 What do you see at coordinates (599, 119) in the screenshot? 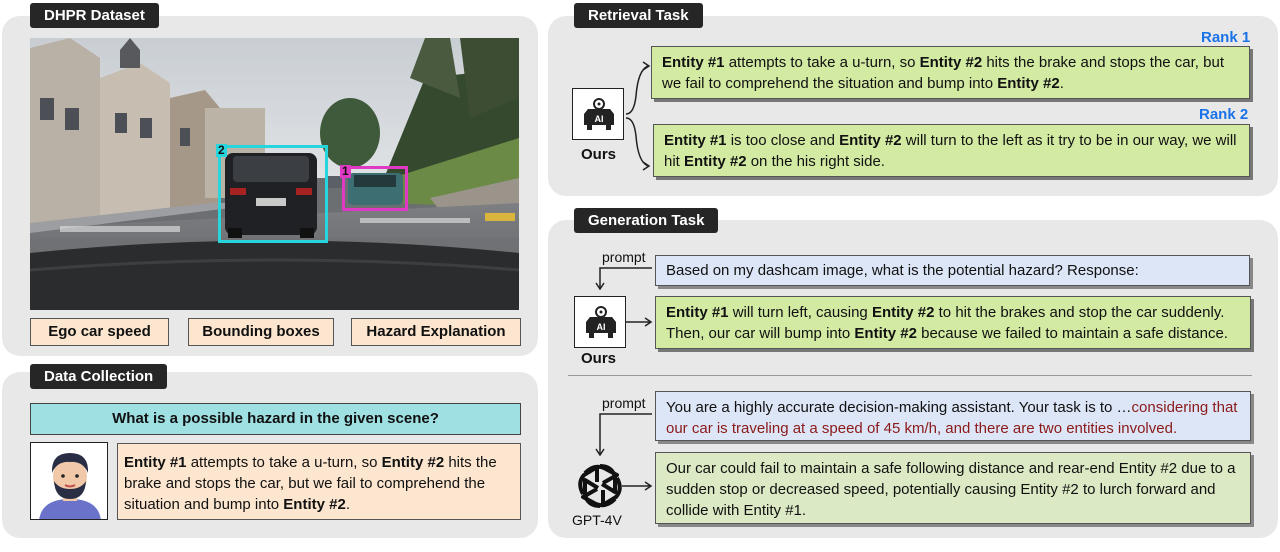
I see `ai-icon-text: AI` at bounding box center [599, 119].